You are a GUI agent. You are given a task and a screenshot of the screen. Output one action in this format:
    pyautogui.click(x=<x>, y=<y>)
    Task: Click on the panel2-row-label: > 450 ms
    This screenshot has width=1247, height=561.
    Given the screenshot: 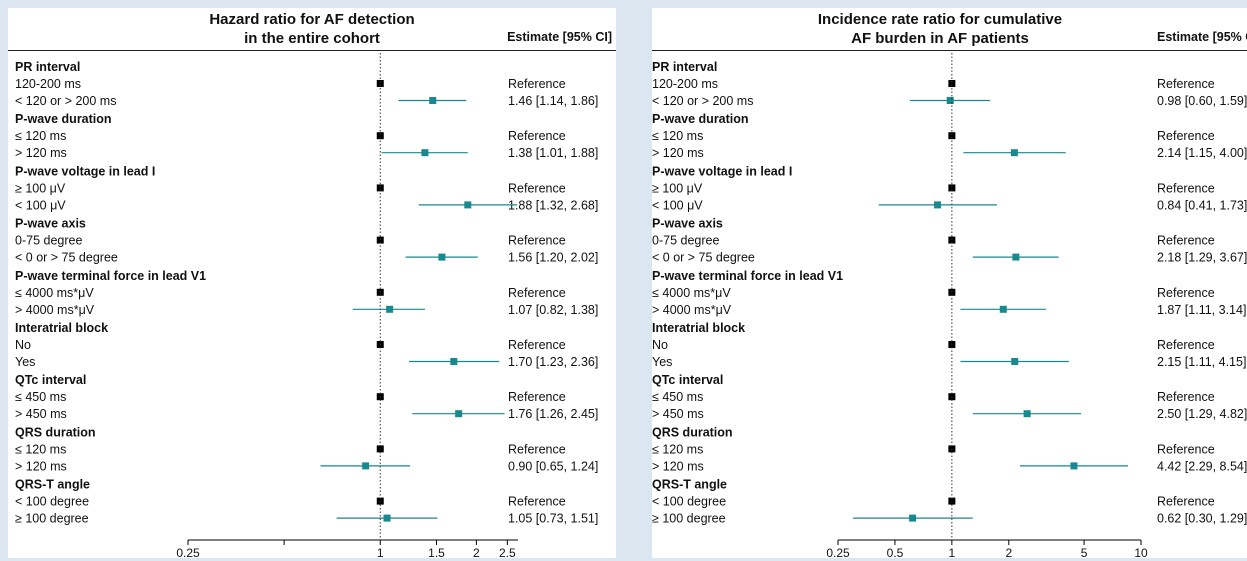 What is the action you would take?
    pyautogui.click(x=678, y=414)
    